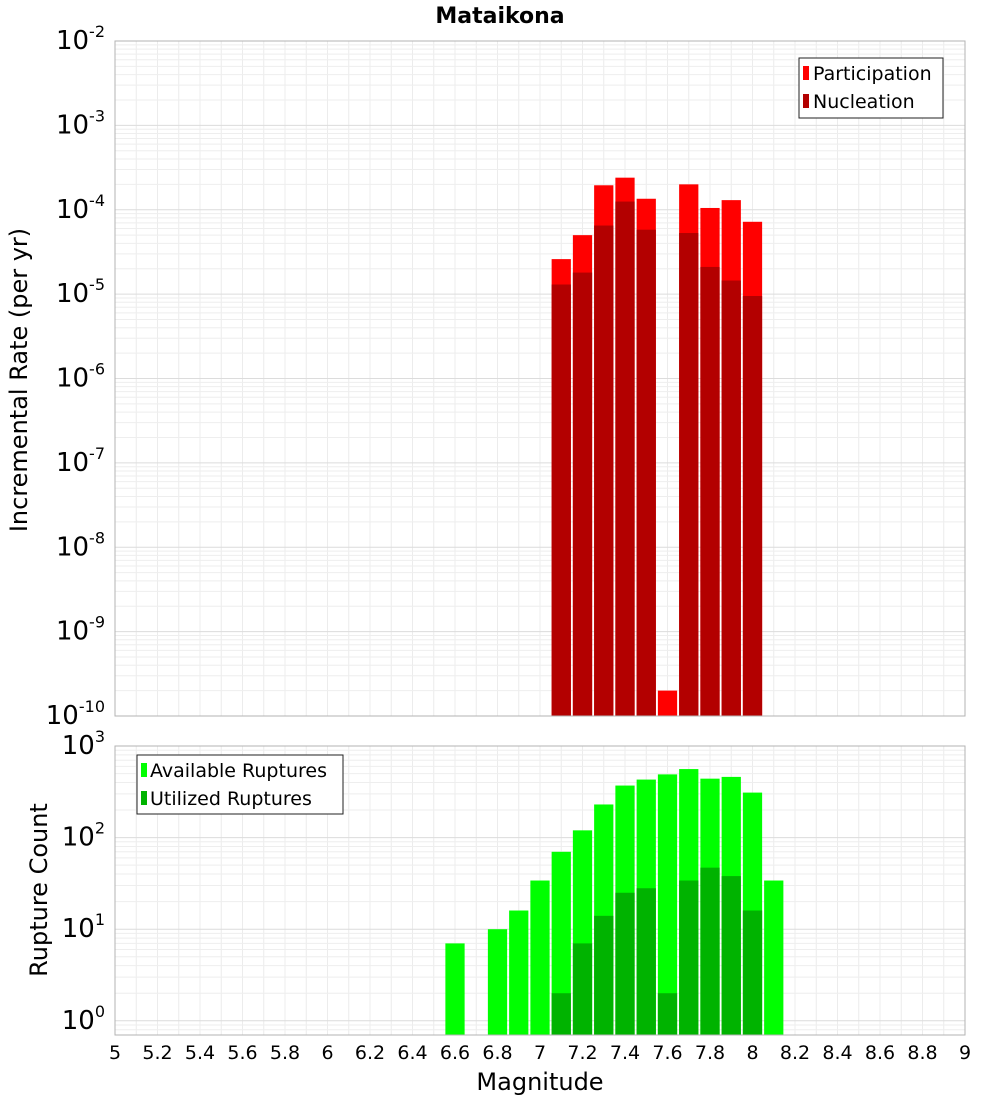 The height and width of the screenshot is (1100, 1000). What do you see at coordinates (667, 1053) in the screenshot?
I see `x-tick-label: 7.6` at bounding box center [667, 1053].